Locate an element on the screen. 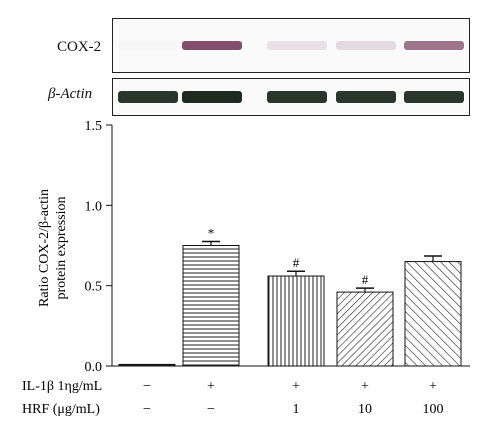 The height and width of the screenshot is (439, 500). condition-value: 1 is located at coordinates (296, 409).